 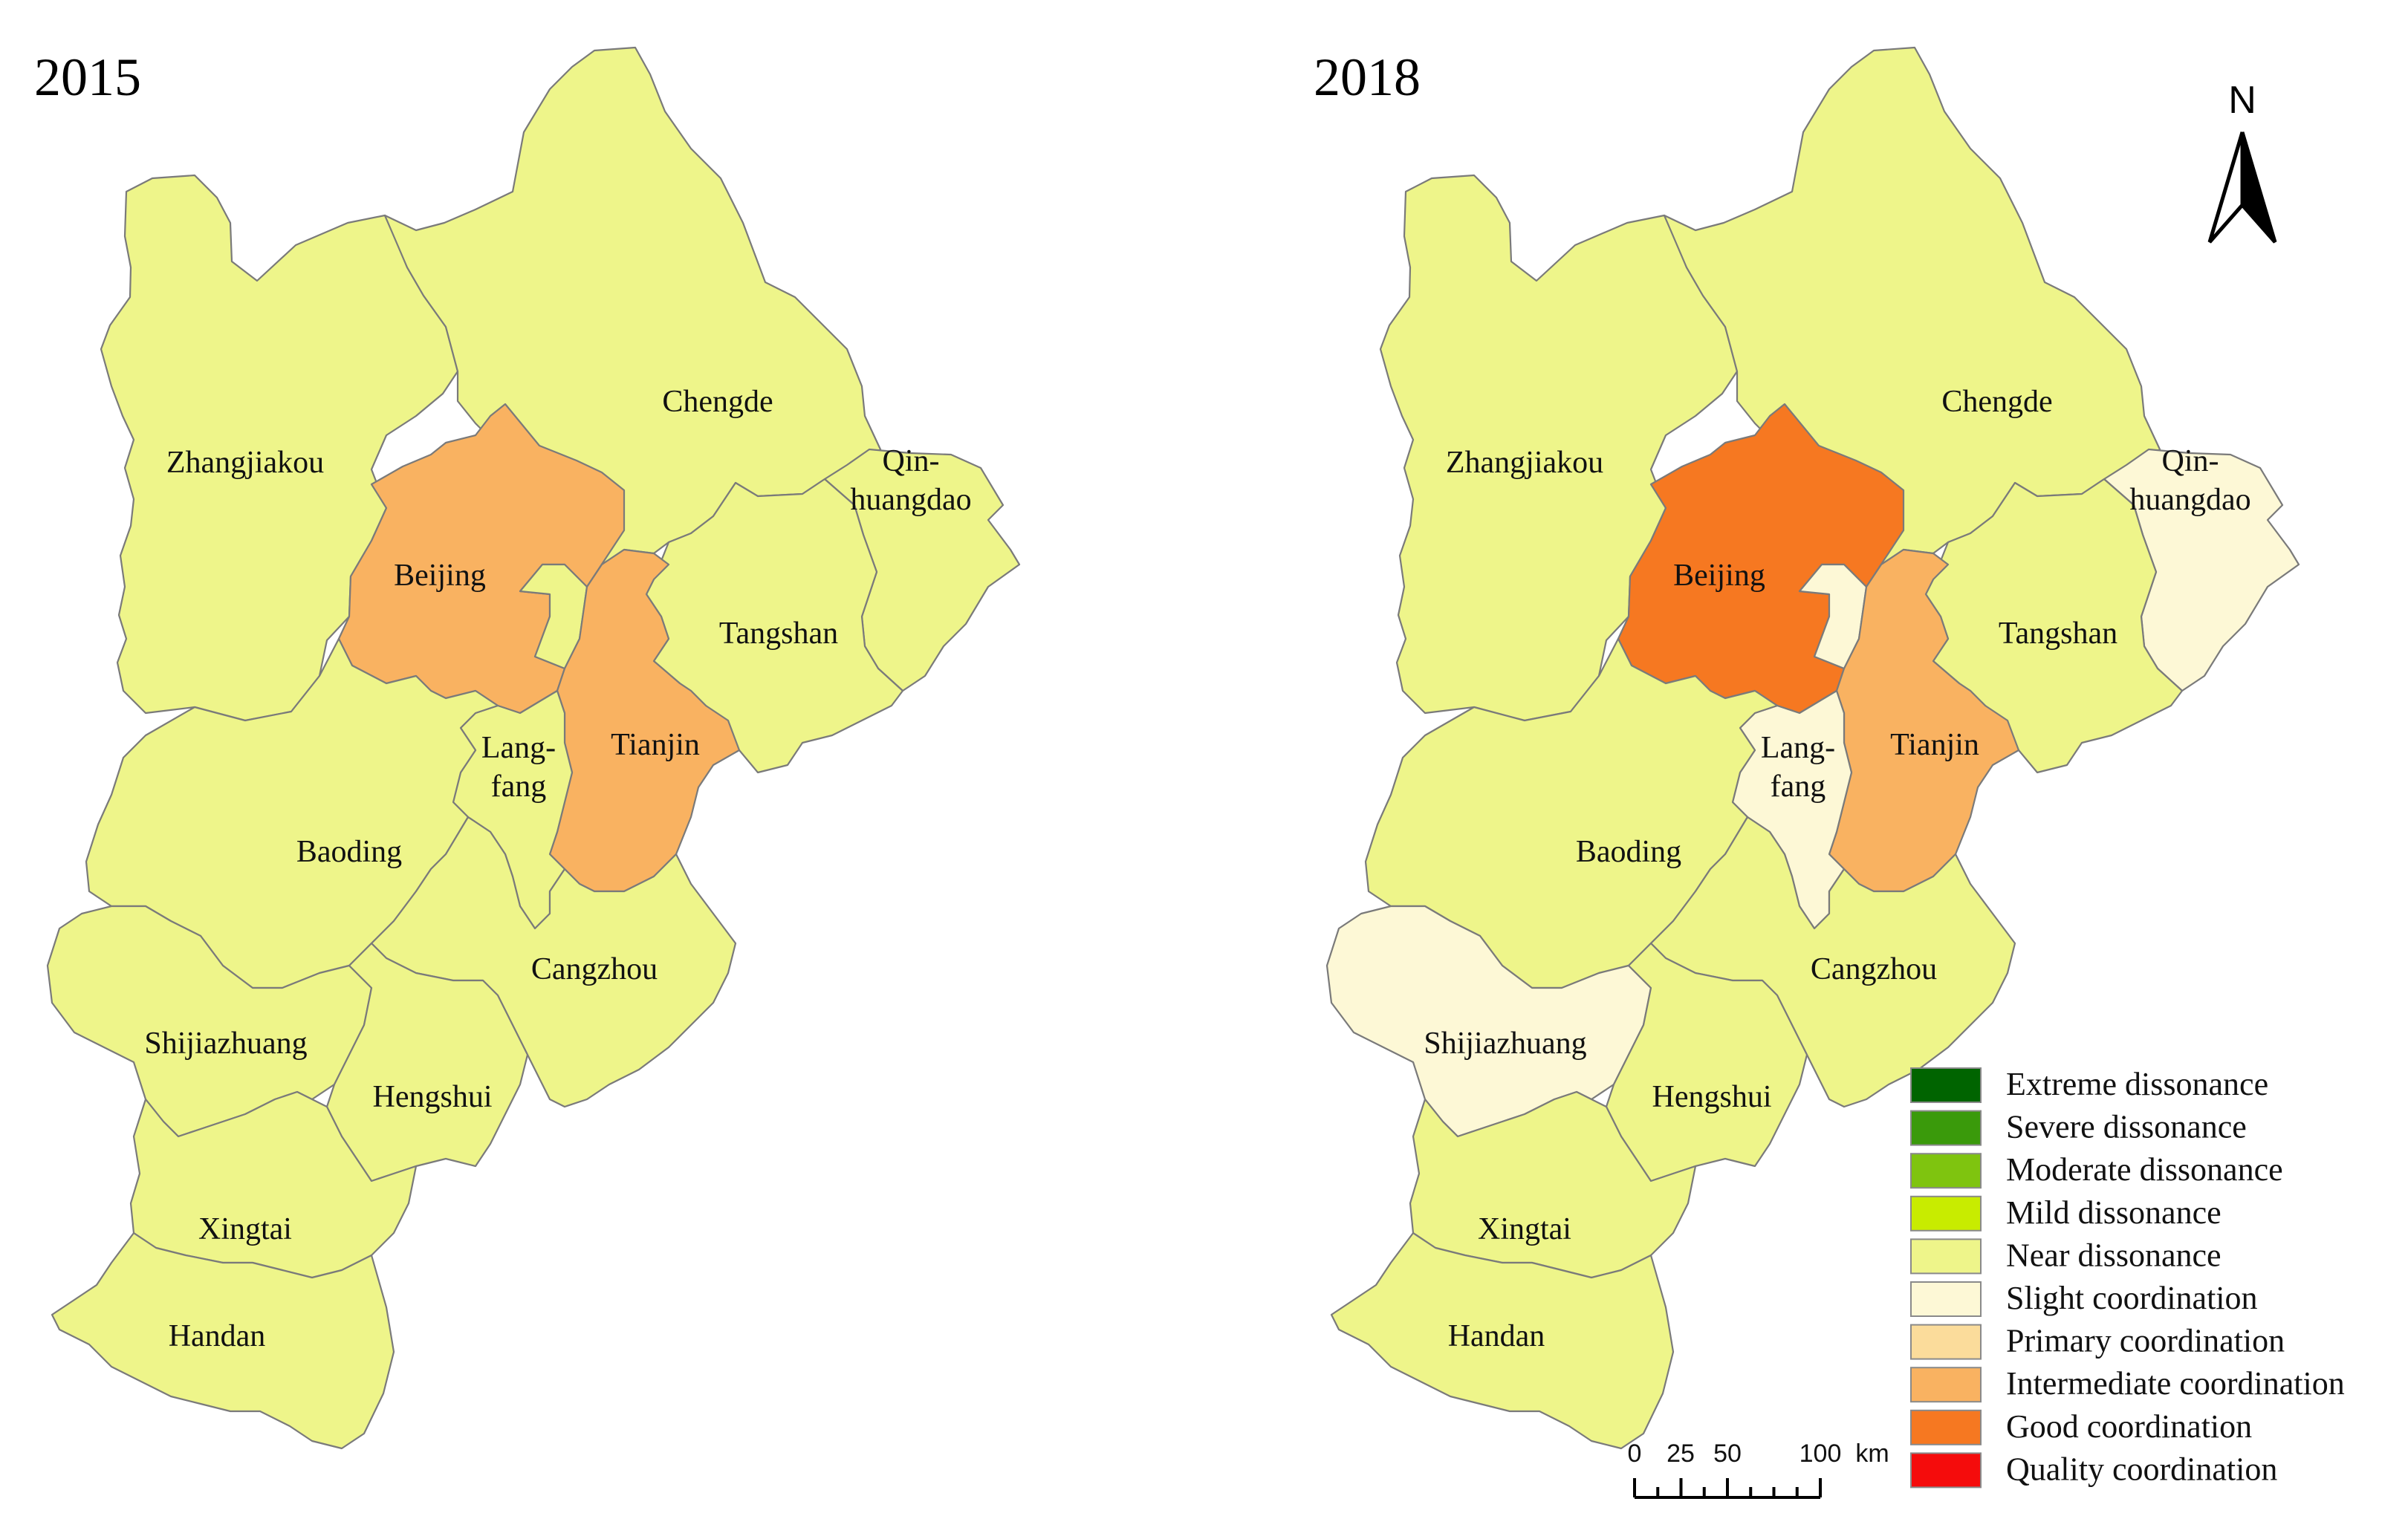 I want to click on year-title: 2015, so click(x=87, y=77).